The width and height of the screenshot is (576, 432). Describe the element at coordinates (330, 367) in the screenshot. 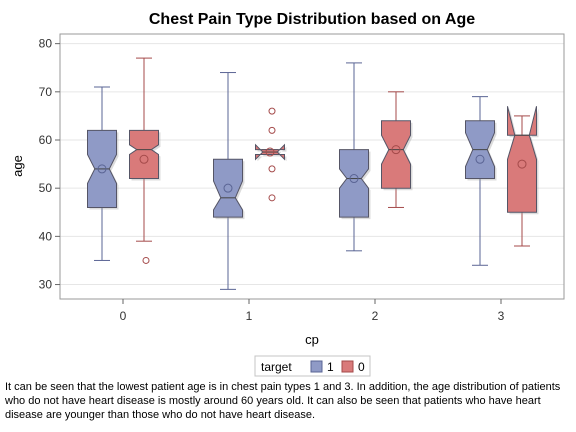

I see `legend-label-series-1: 1` at that location.